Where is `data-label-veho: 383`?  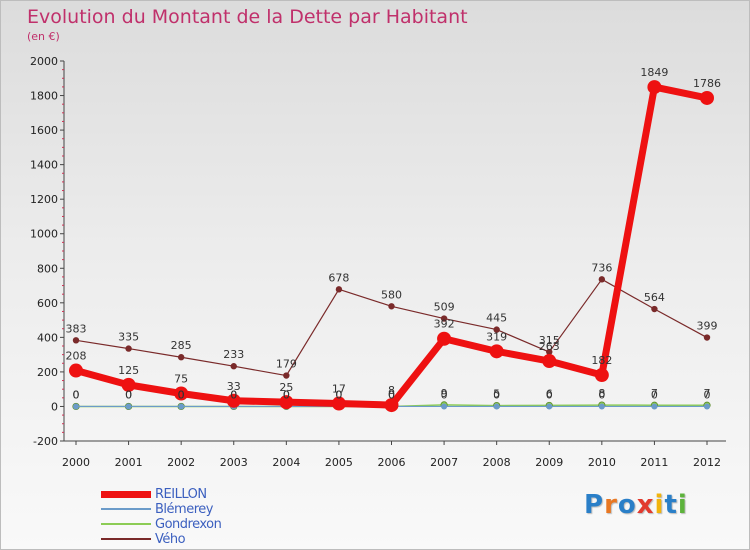
data-label-veho: 383 is located at coordinates (76, 328).